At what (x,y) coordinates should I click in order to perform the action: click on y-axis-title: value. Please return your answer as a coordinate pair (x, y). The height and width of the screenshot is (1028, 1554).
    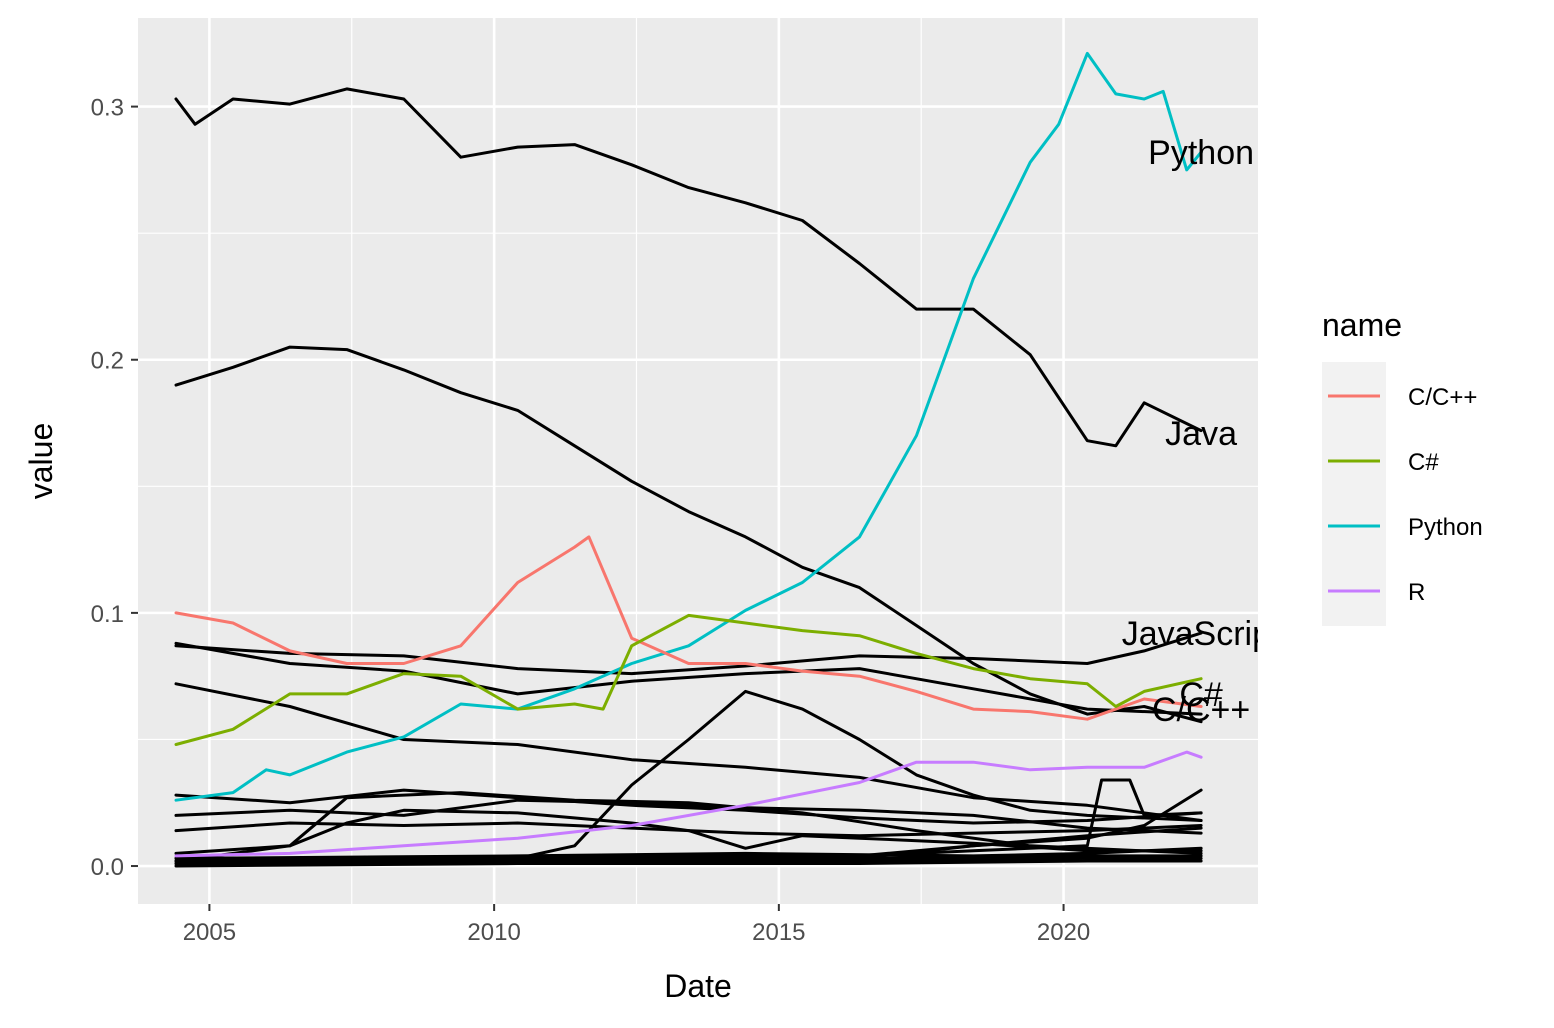
    Looking at the image, I should click on (41, 461).